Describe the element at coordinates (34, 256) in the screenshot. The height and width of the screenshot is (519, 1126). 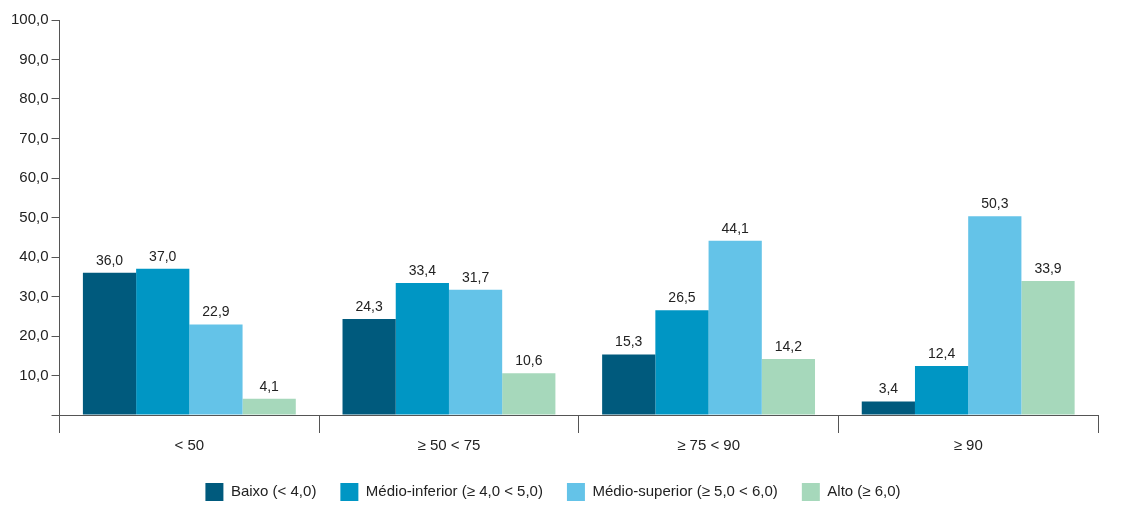
I see `y-tick-label: 40,0` at that location.